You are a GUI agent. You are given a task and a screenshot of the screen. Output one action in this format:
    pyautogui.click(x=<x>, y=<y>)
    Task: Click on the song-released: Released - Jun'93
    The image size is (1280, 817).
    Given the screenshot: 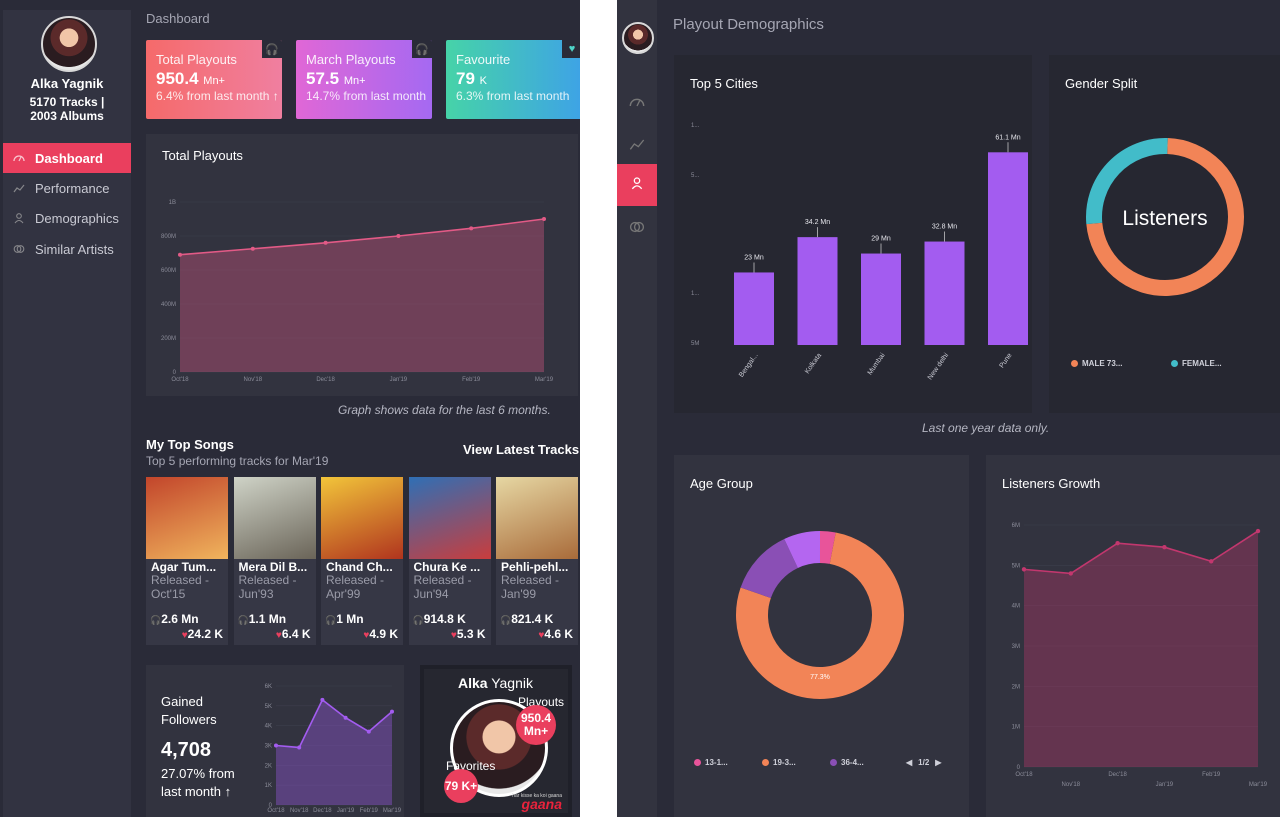 What is the action you would take?
    pyautogui.click(x=267, y=587)
    